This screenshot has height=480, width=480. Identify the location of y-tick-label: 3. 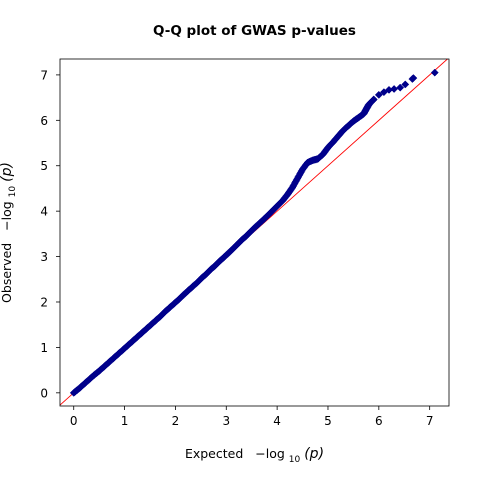
(44, 257).